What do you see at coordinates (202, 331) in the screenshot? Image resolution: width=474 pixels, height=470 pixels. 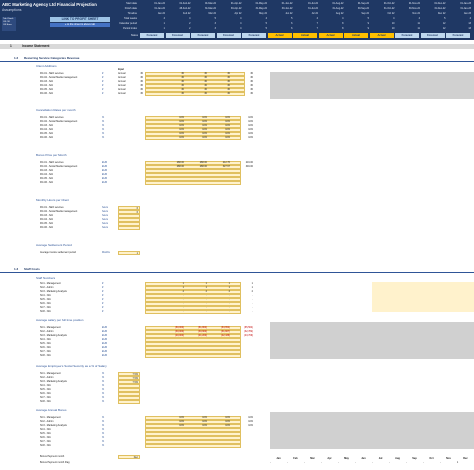 I see `value-cell: (30,900)` at bounding box center [202, 331].